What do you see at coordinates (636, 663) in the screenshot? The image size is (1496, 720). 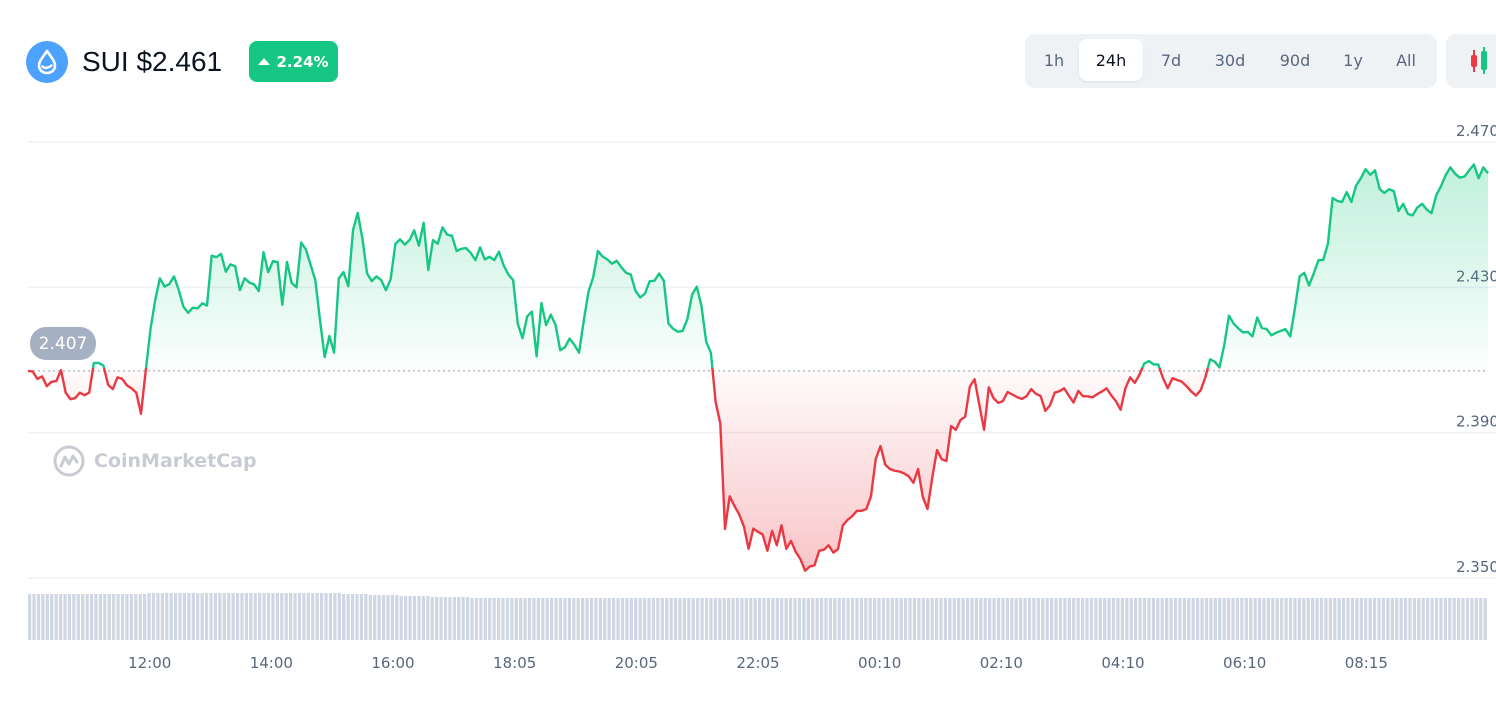 I see `x-tick-label: 20:05` at bounding box center [636, 663].